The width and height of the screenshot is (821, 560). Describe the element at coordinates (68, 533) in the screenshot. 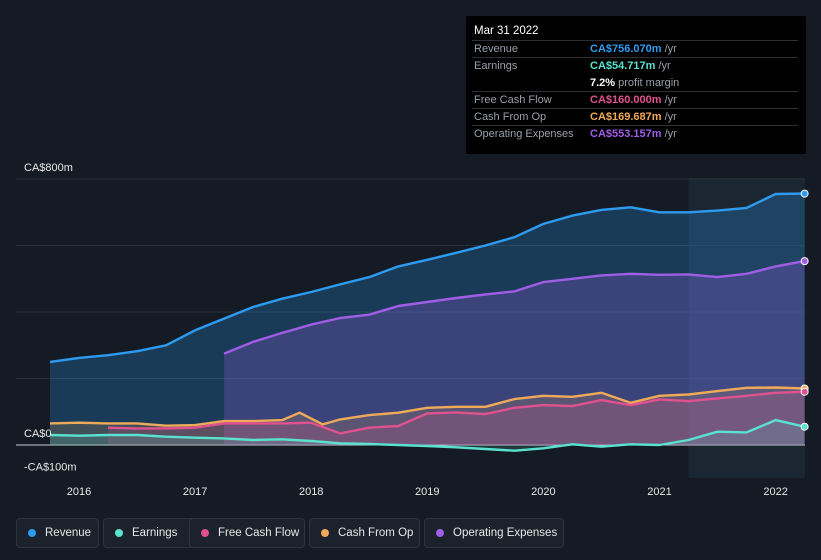

I see `legend-label: Revenue` at that location.